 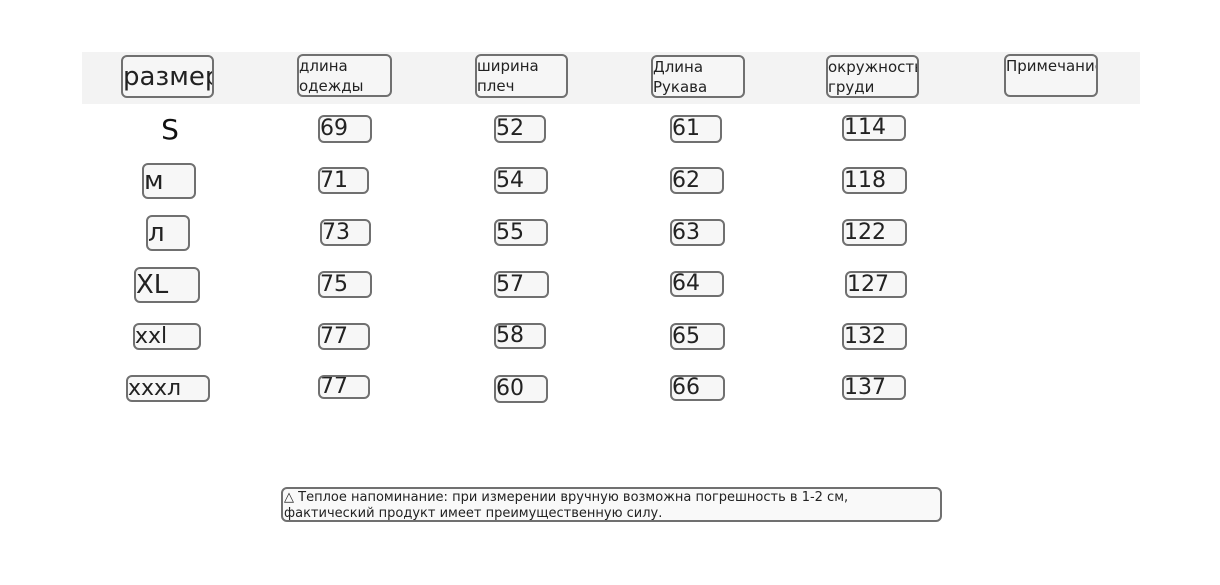 What do you see at coordinates (697, 232) in the screenshot?
I see `row-sleeve-length: 63` at bounding box center [697, 232].